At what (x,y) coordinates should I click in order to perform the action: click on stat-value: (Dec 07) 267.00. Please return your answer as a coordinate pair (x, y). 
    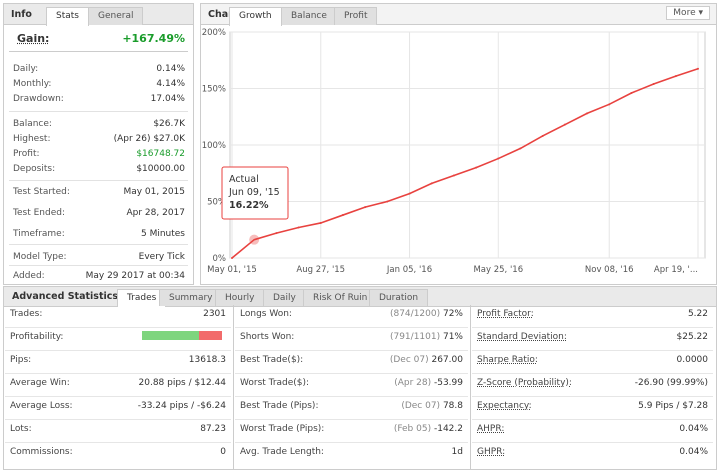
    Looking at the image, I should click on (348, 360).